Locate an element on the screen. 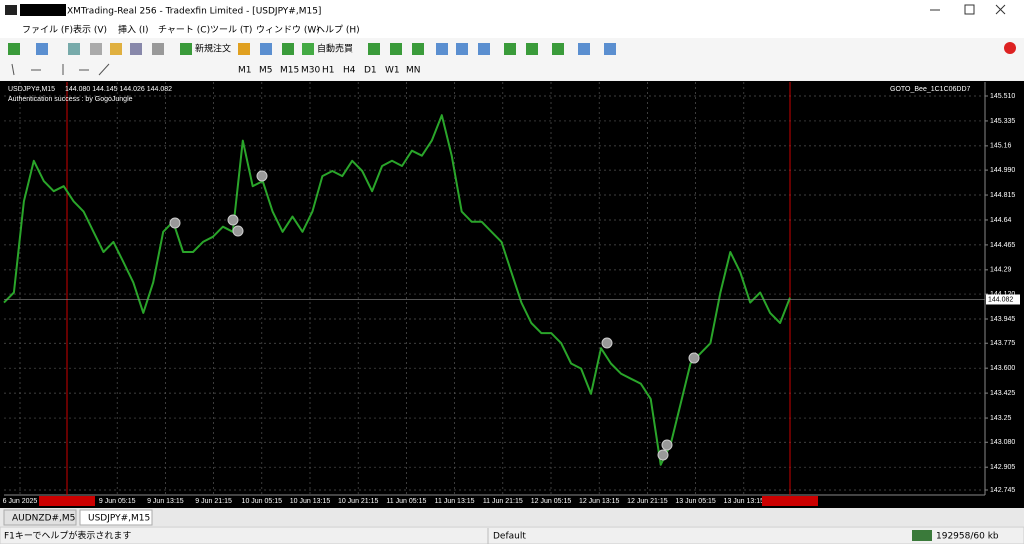 Image resolution: width=1024 pixels, height=544 pixels. timeframe-button: M30 is located at coordinates (310, 71).